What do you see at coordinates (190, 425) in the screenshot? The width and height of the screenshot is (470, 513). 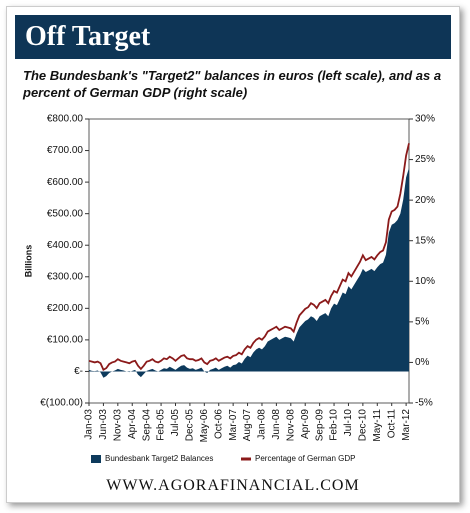 I see `x-tick-label: Dec-05` at bounding box center [190, 425].